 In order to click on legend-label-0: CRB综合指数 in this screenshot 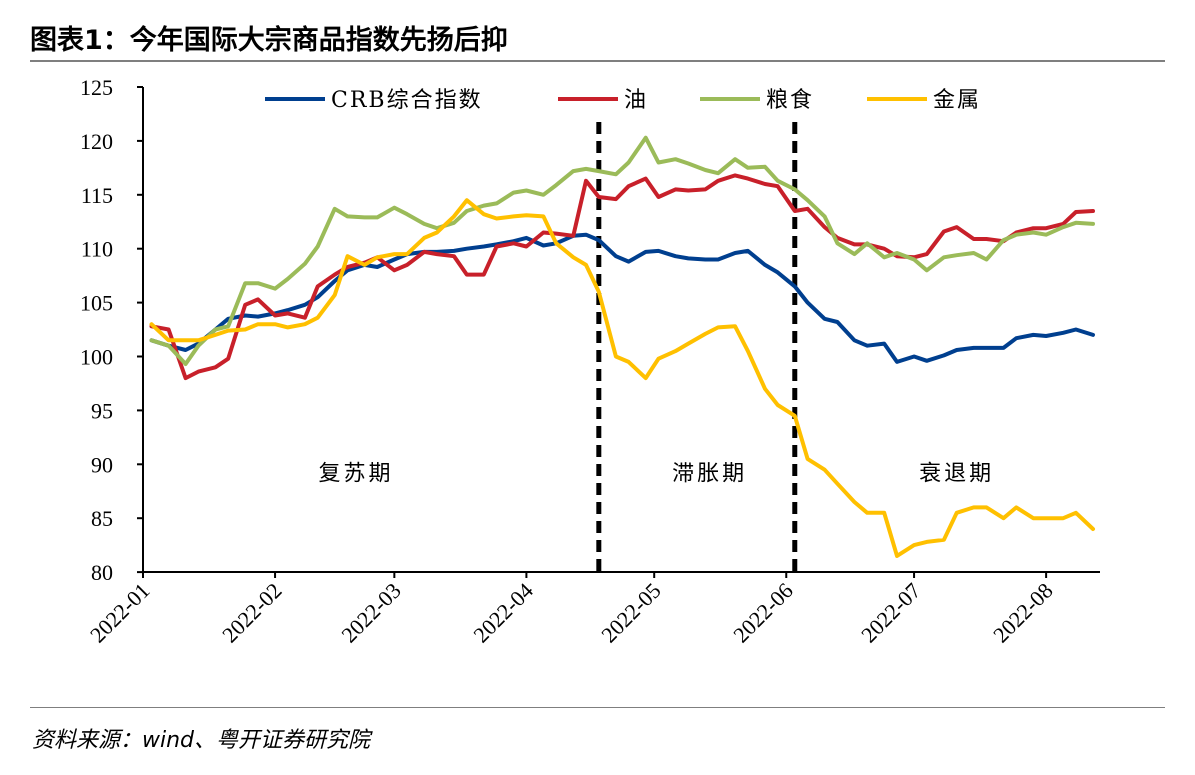, I will do `click(407, 100)`.